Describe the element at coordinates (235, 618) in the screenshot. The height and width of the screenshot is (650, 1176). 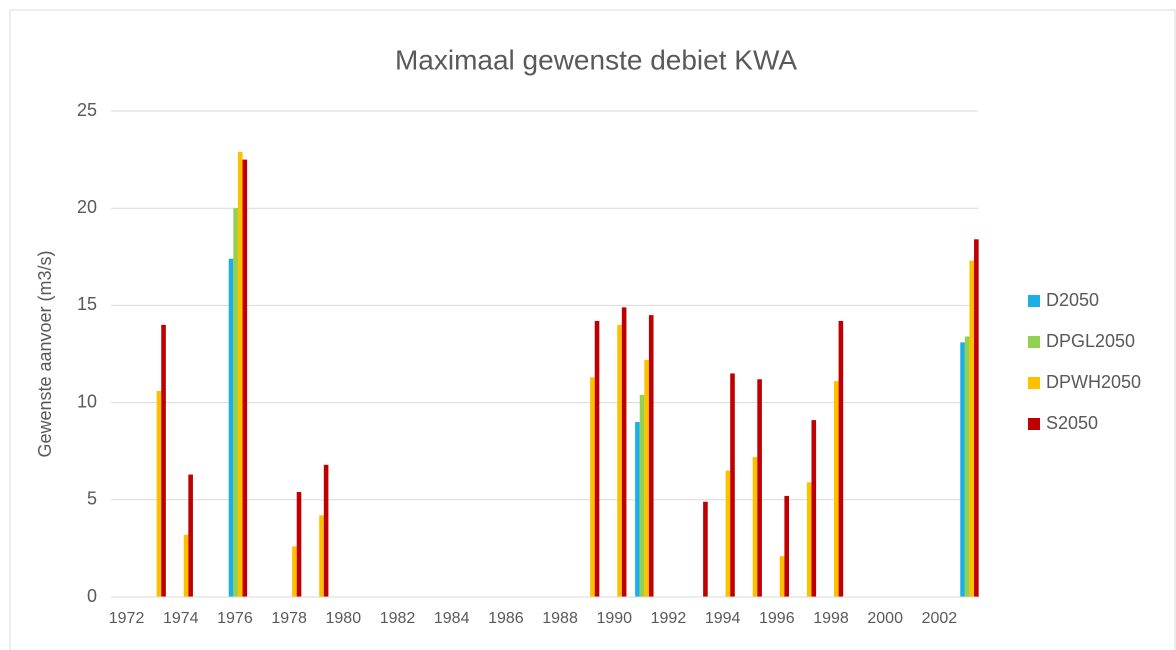
I see `x-tick-label: 1976` at that location.